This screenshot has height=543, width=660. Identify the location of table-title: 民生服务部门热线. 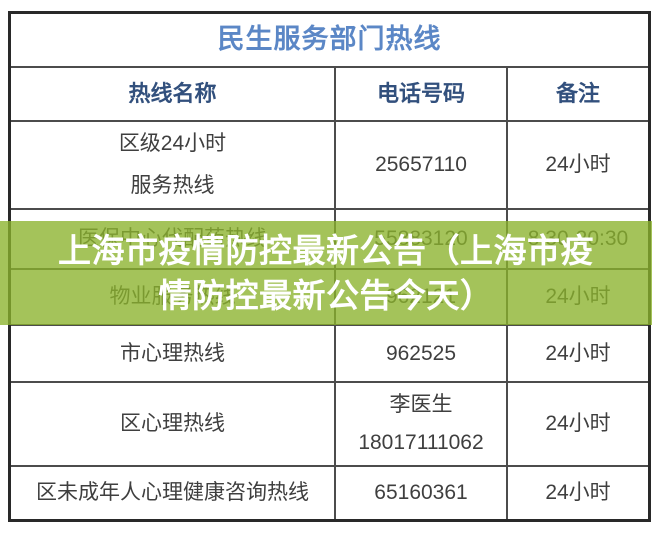
(329, 39).